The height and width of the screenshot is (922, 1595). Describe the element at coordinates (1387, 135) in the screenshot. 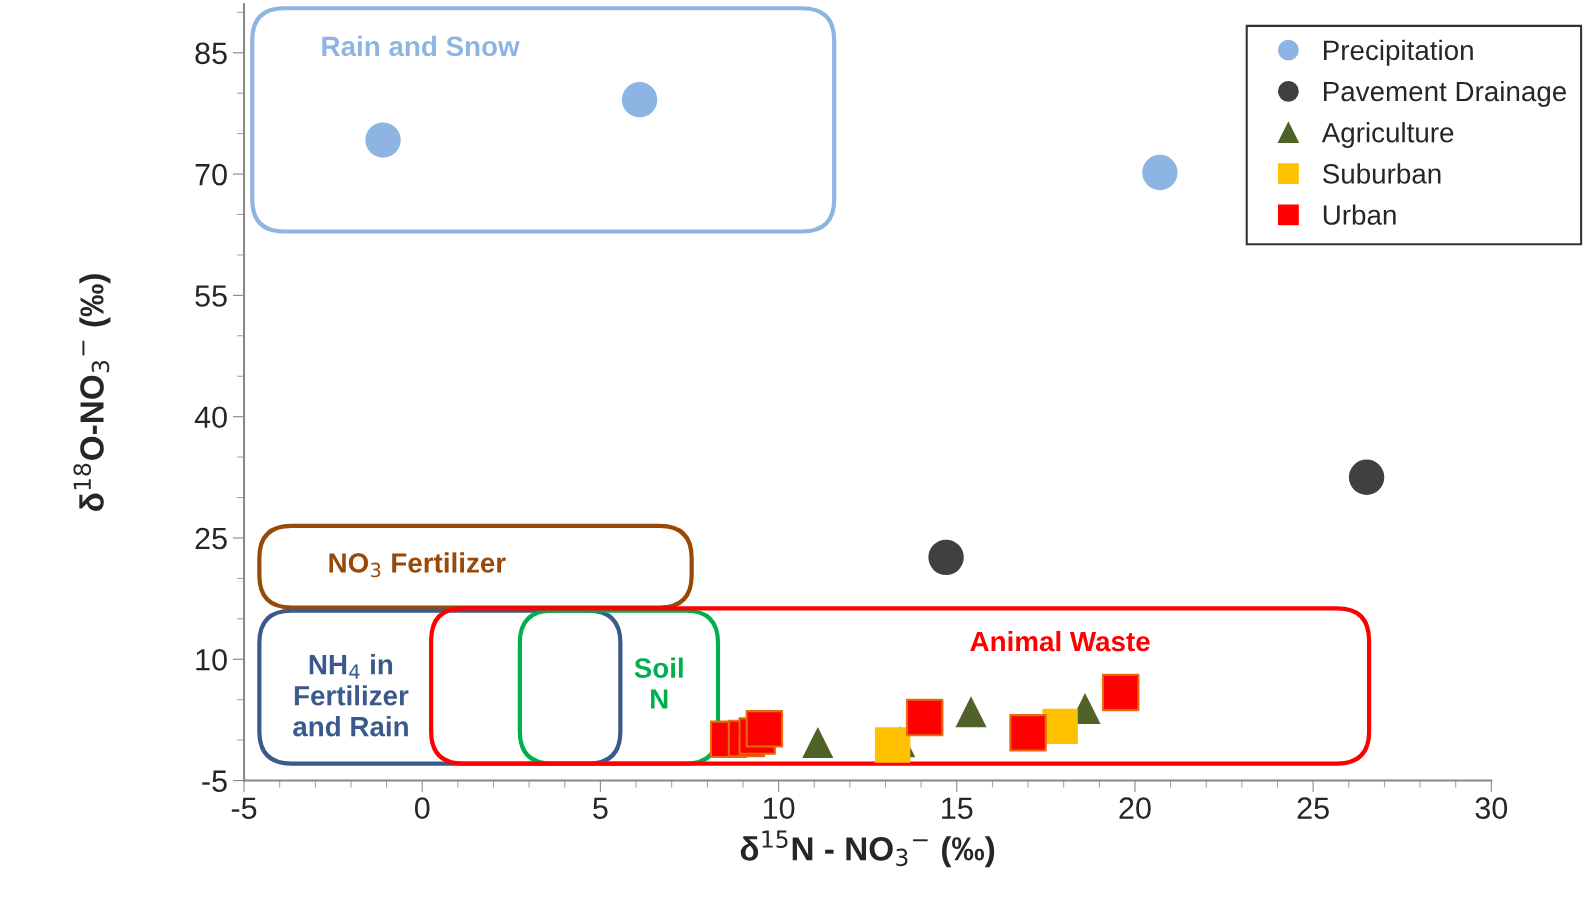

I see `legend-label: Agriculture` at that location.